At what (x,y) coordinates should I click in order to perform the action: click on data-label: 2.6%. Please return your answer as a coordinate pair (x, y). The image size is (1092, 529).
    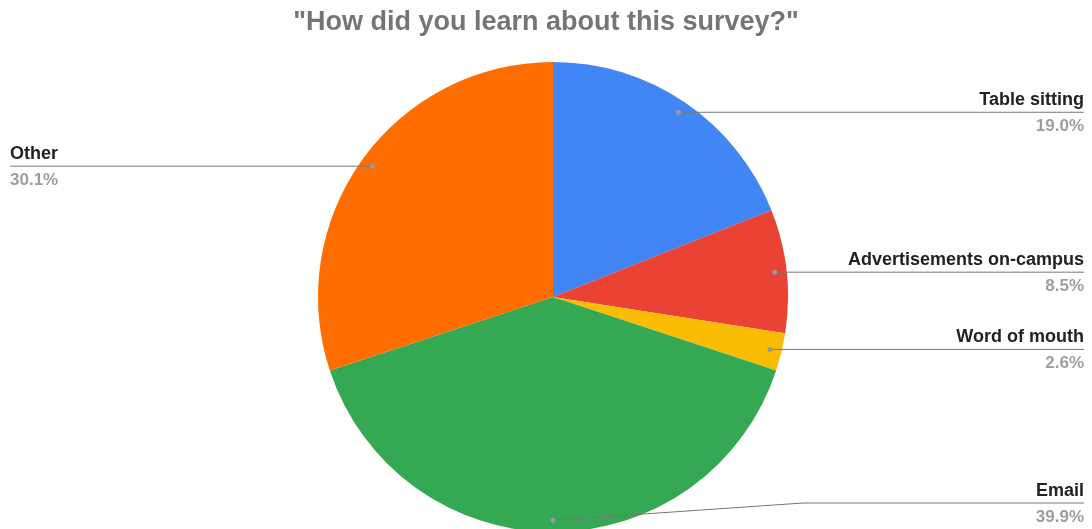
    Looking at the image, I should click on (1064, 363).